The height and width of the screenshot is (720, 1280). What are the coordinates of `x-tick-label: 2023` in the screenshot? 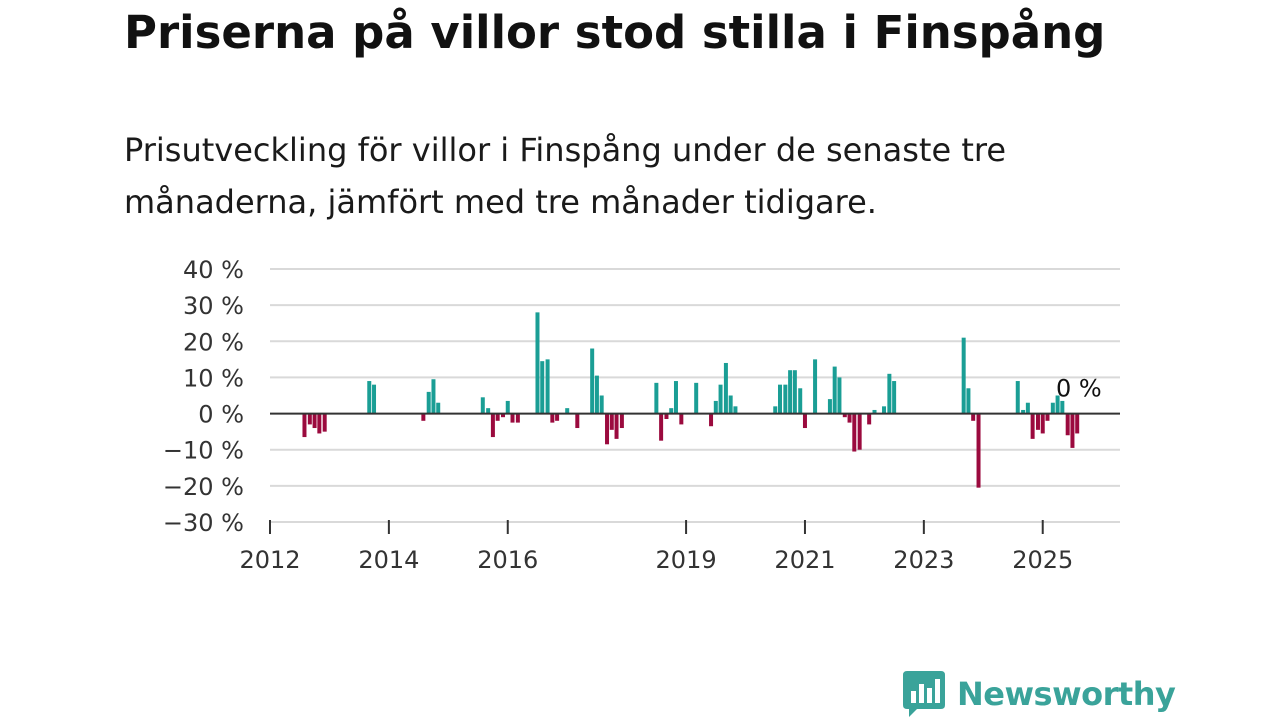 It's located at (923, 560).